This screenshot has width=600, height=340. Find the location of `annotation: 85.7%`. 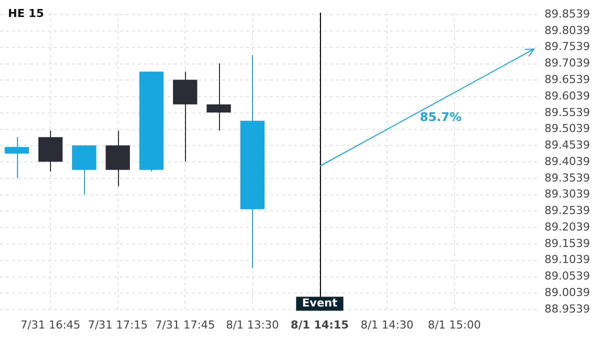

annotation: 85.7% is located at coordinates (441, 117).